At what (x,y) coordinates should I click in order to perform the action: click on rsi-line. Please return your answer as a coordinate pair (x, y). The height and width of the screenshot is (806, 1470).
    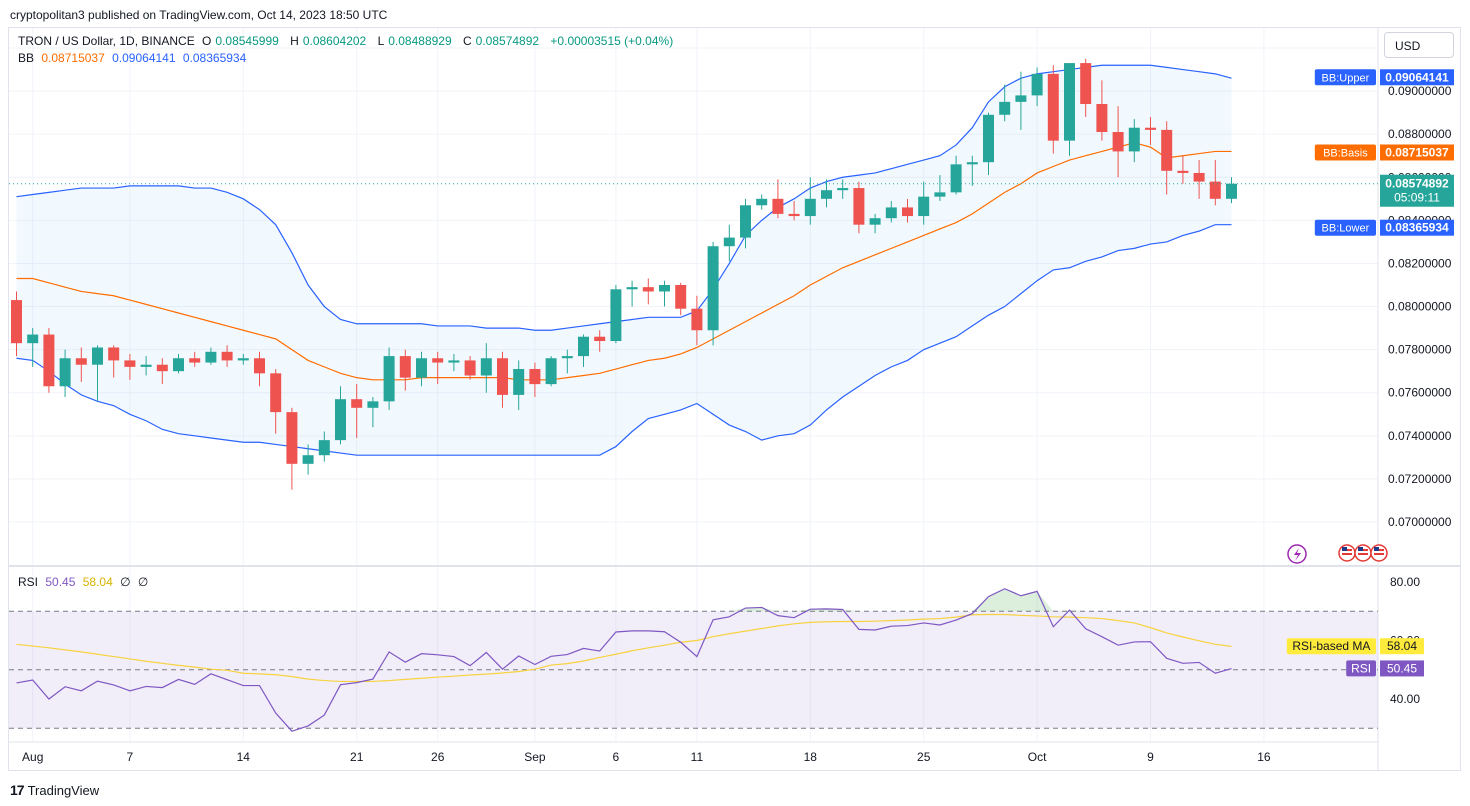
    Looking at the image, I should click on (624, 660).